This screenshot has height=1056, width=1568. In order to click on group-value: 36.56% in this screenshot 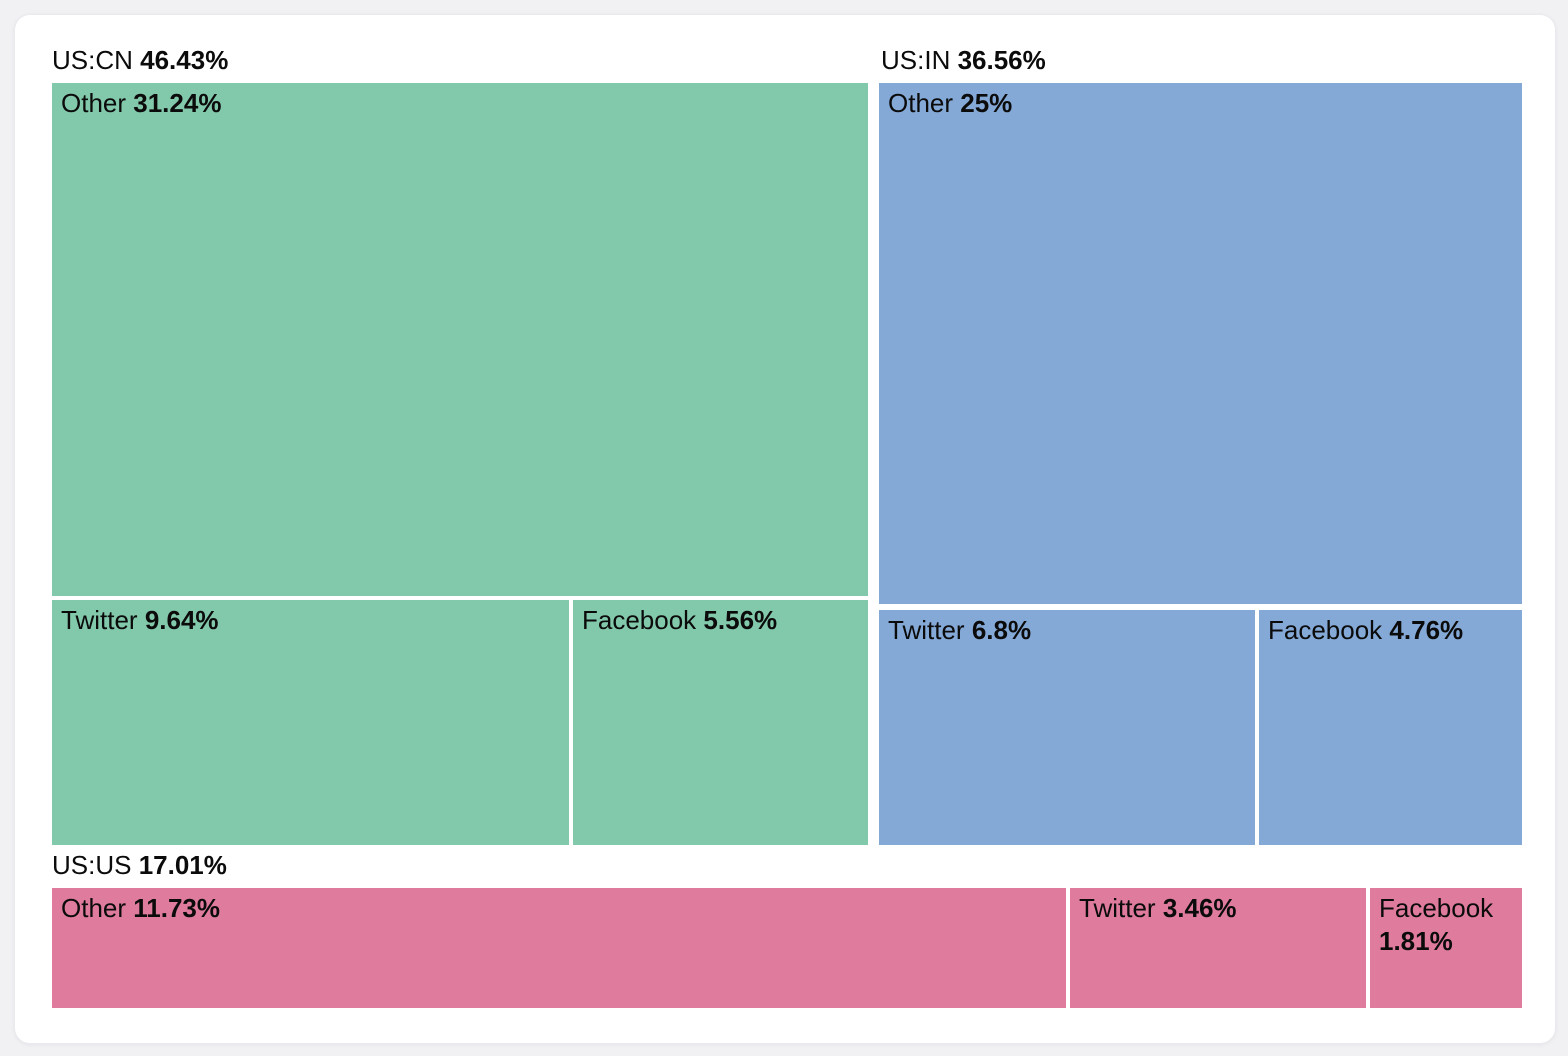, I will do `click(1001, 60)`.